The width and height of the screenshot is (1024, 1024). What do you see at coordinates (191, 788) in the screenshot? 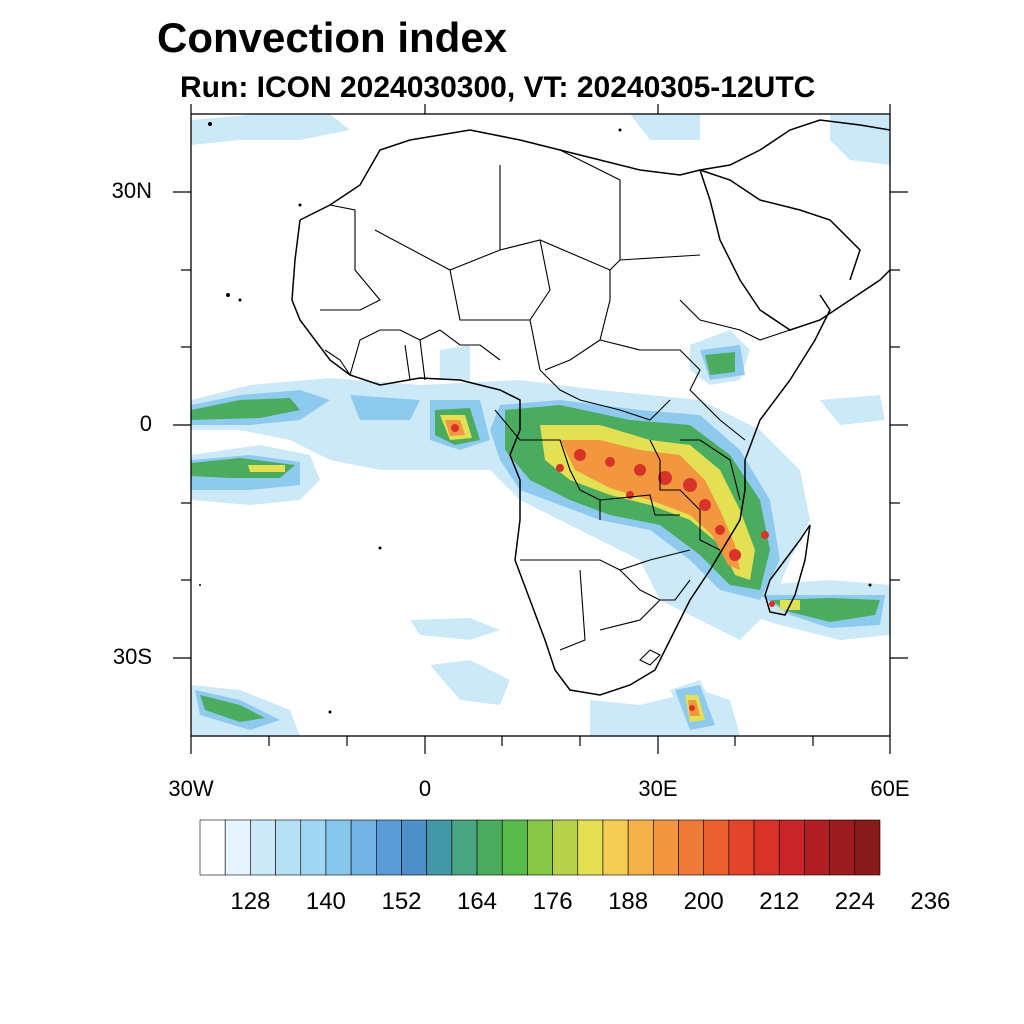
I see `x-tick-label-30w: 30W` at bounding box center [191, 788].